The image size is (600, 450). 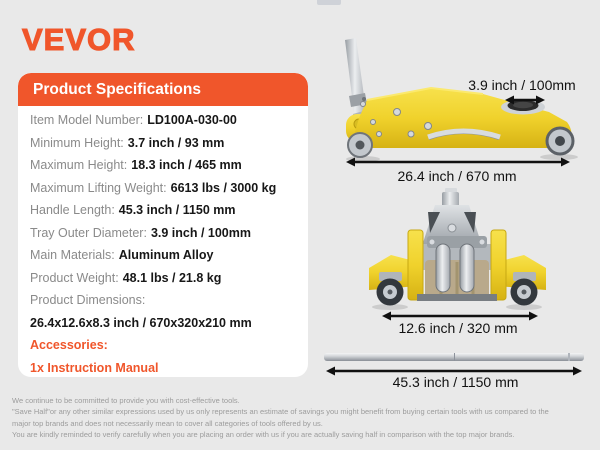 I want to click on spec-value: 3.9 inch / 100mm, so click(x=200, y=232).